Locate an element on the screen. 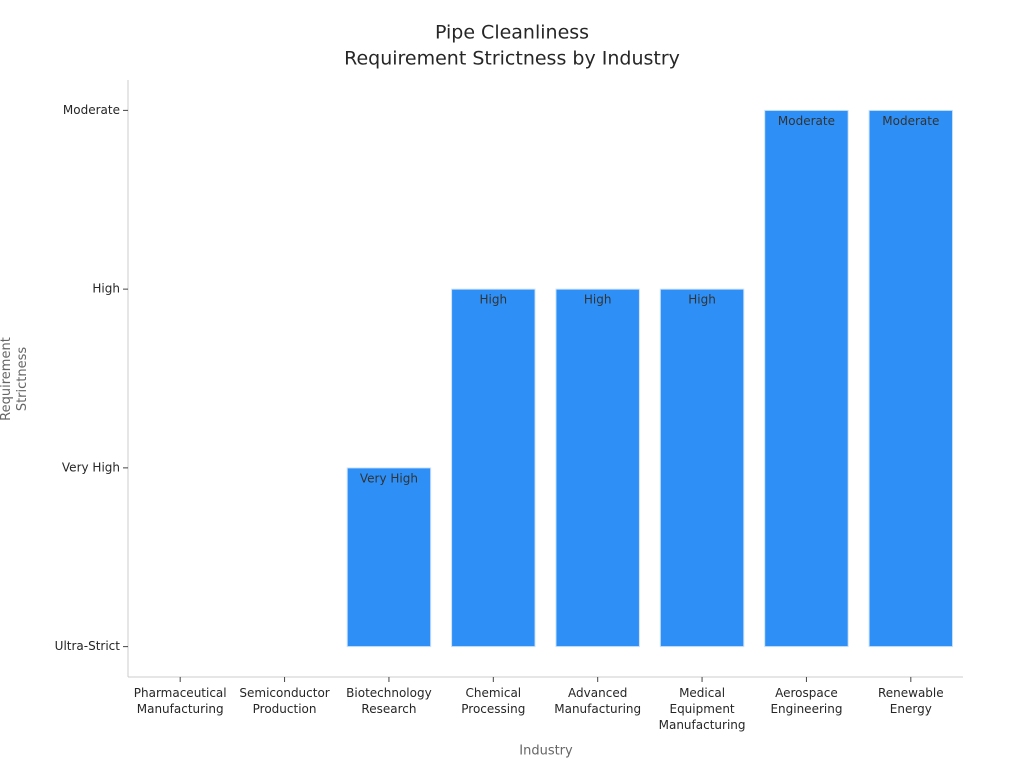 The width and height of the screenshot is (1024, 768). y-tick-label: Moderate is located at coordinates (91, 110).